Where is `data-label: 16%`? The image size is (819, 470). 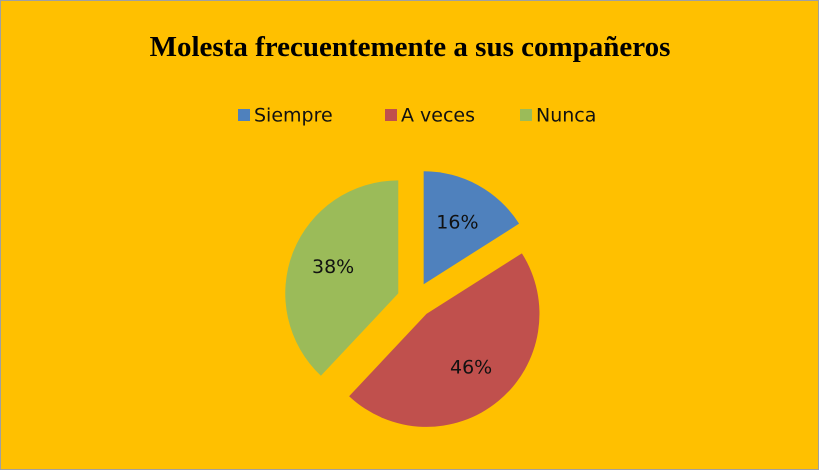
data-label: 16% is located at coordinates (457, 222).